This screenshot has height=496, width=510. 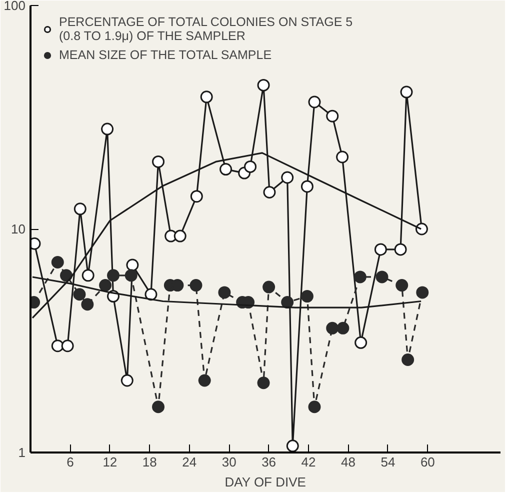 What do you see at coordinates (265, 482) in the screenshot?
I see `x-axis-title: DAY OF DIVE` at bounding box center [265, 482].